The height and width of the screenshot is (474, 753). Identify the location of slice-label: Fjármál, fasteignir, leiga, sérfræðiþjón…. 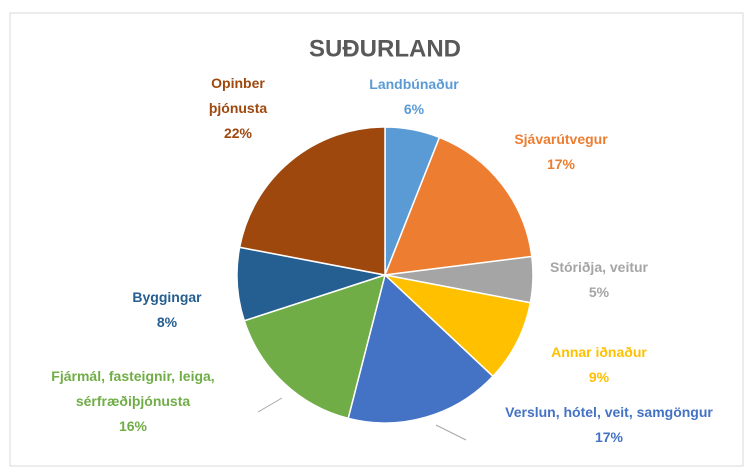
(133, 401).